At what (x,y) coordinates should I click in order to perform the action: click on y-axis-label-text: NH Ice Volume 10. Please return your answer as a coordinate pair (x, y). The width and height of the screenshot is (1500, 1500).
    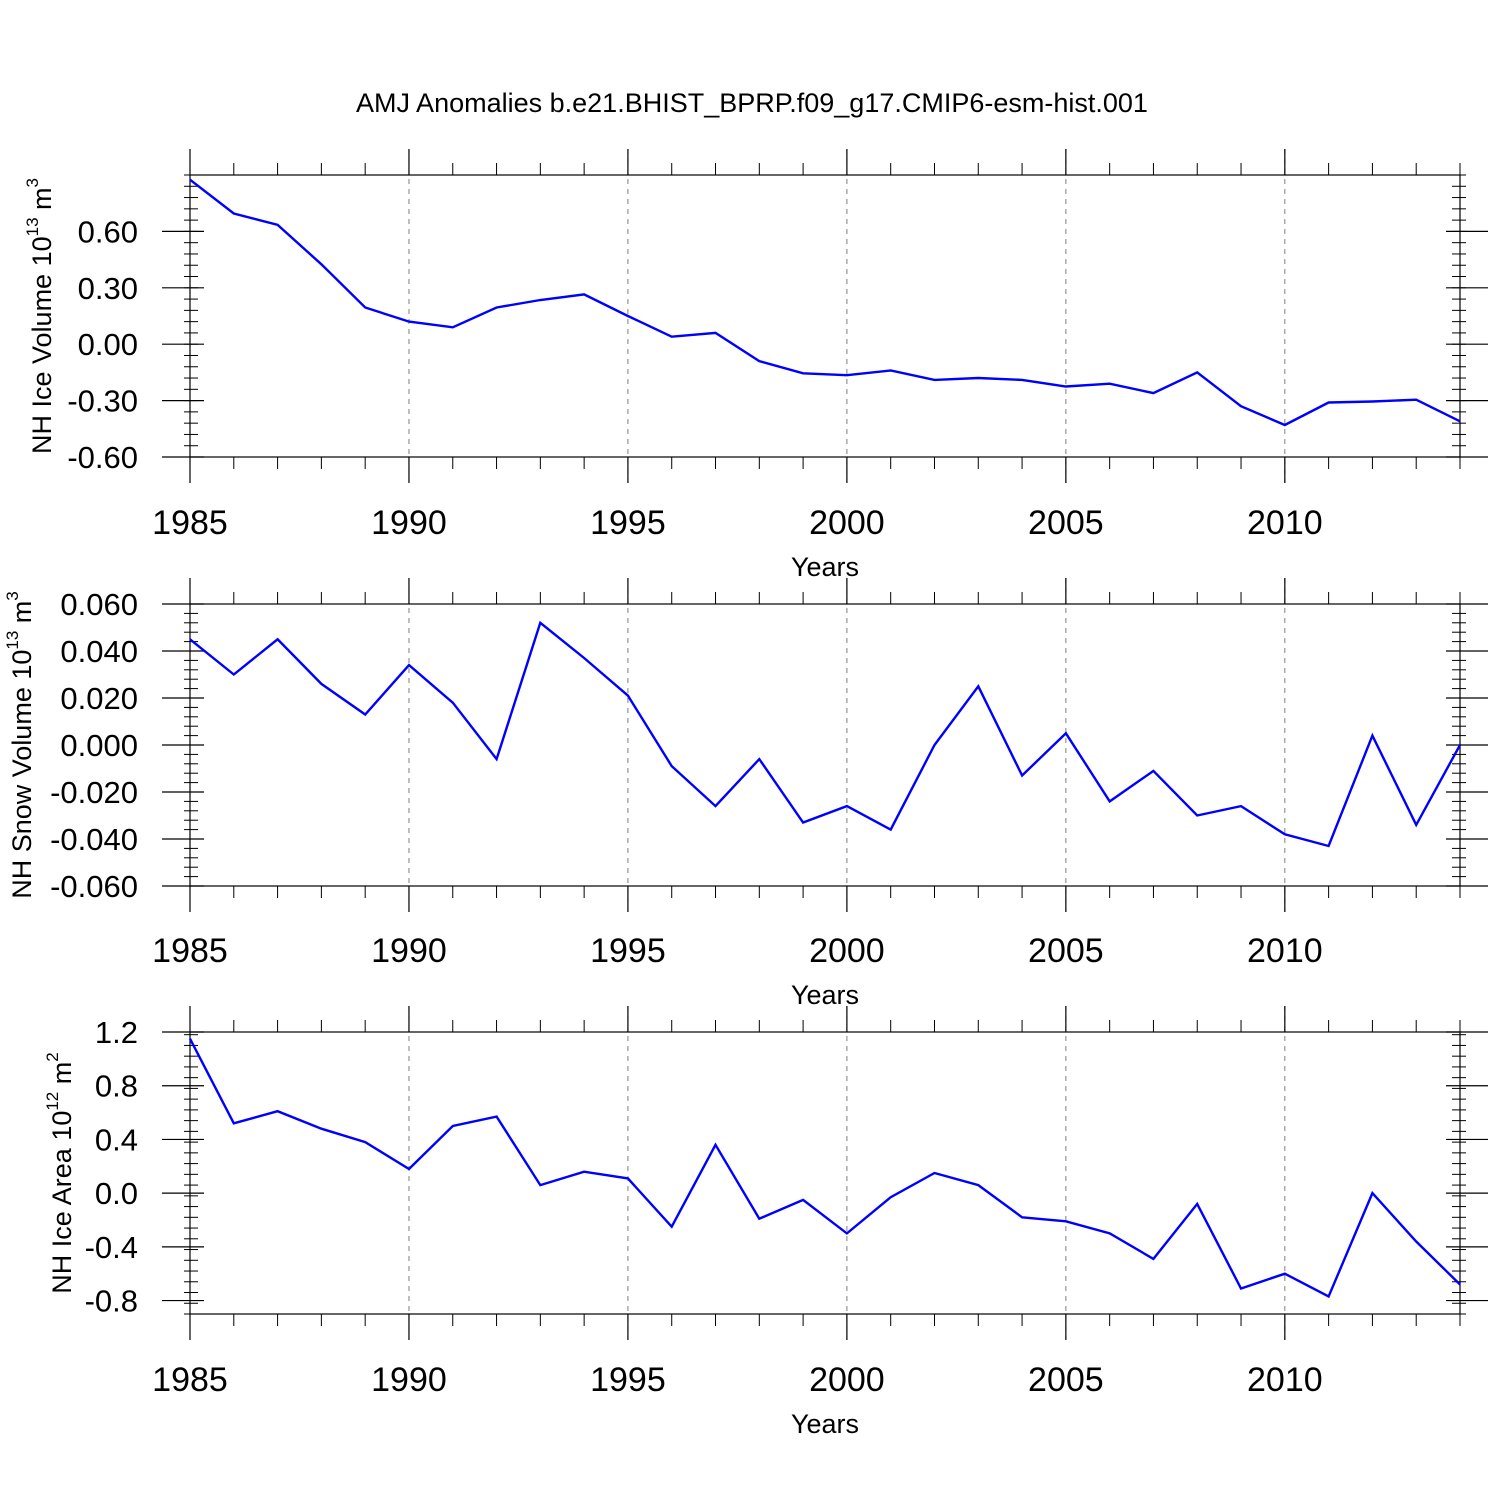
    Looking at the image, I should click on (42, 345).